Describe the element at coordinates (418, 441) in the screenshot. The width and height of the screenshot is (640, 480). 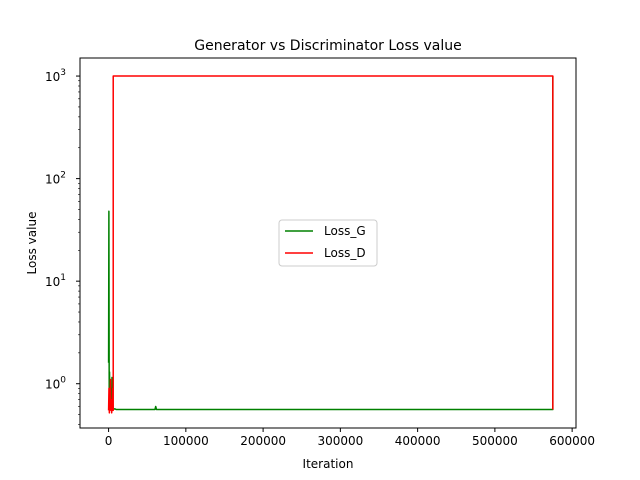
I see `x-tick-label: 400000` at that location.